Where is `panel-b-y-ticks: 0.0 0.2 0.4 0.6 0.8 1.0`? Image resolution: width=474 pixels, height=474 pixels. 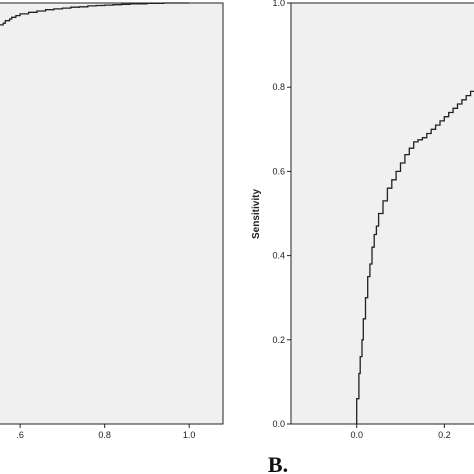 panel-b-y-ticks: 0.0 0.2 0.4 0.6 0.8 1.0 is located at coordinates (281, 214).